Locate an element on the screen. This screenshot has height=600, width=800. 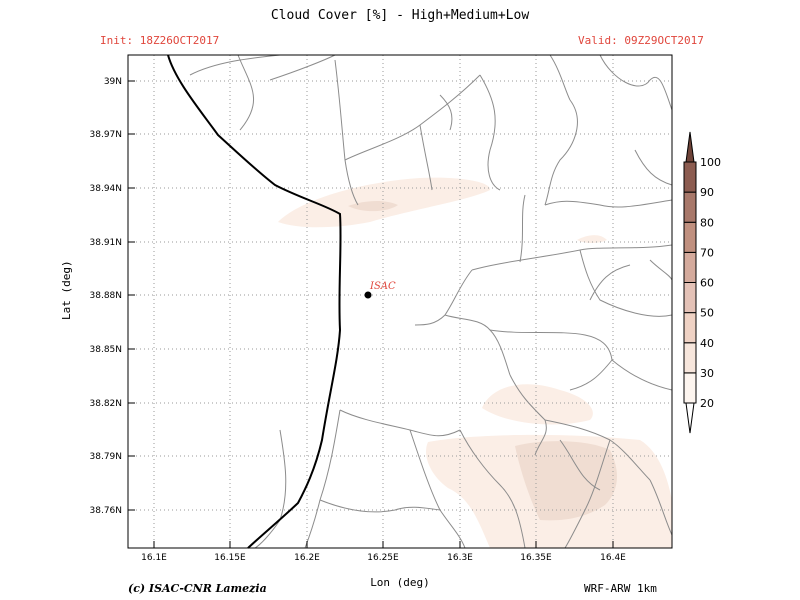
chart-title: Cloud Cover [%] - High+Medium+Low is located at coordinates (400, 15).